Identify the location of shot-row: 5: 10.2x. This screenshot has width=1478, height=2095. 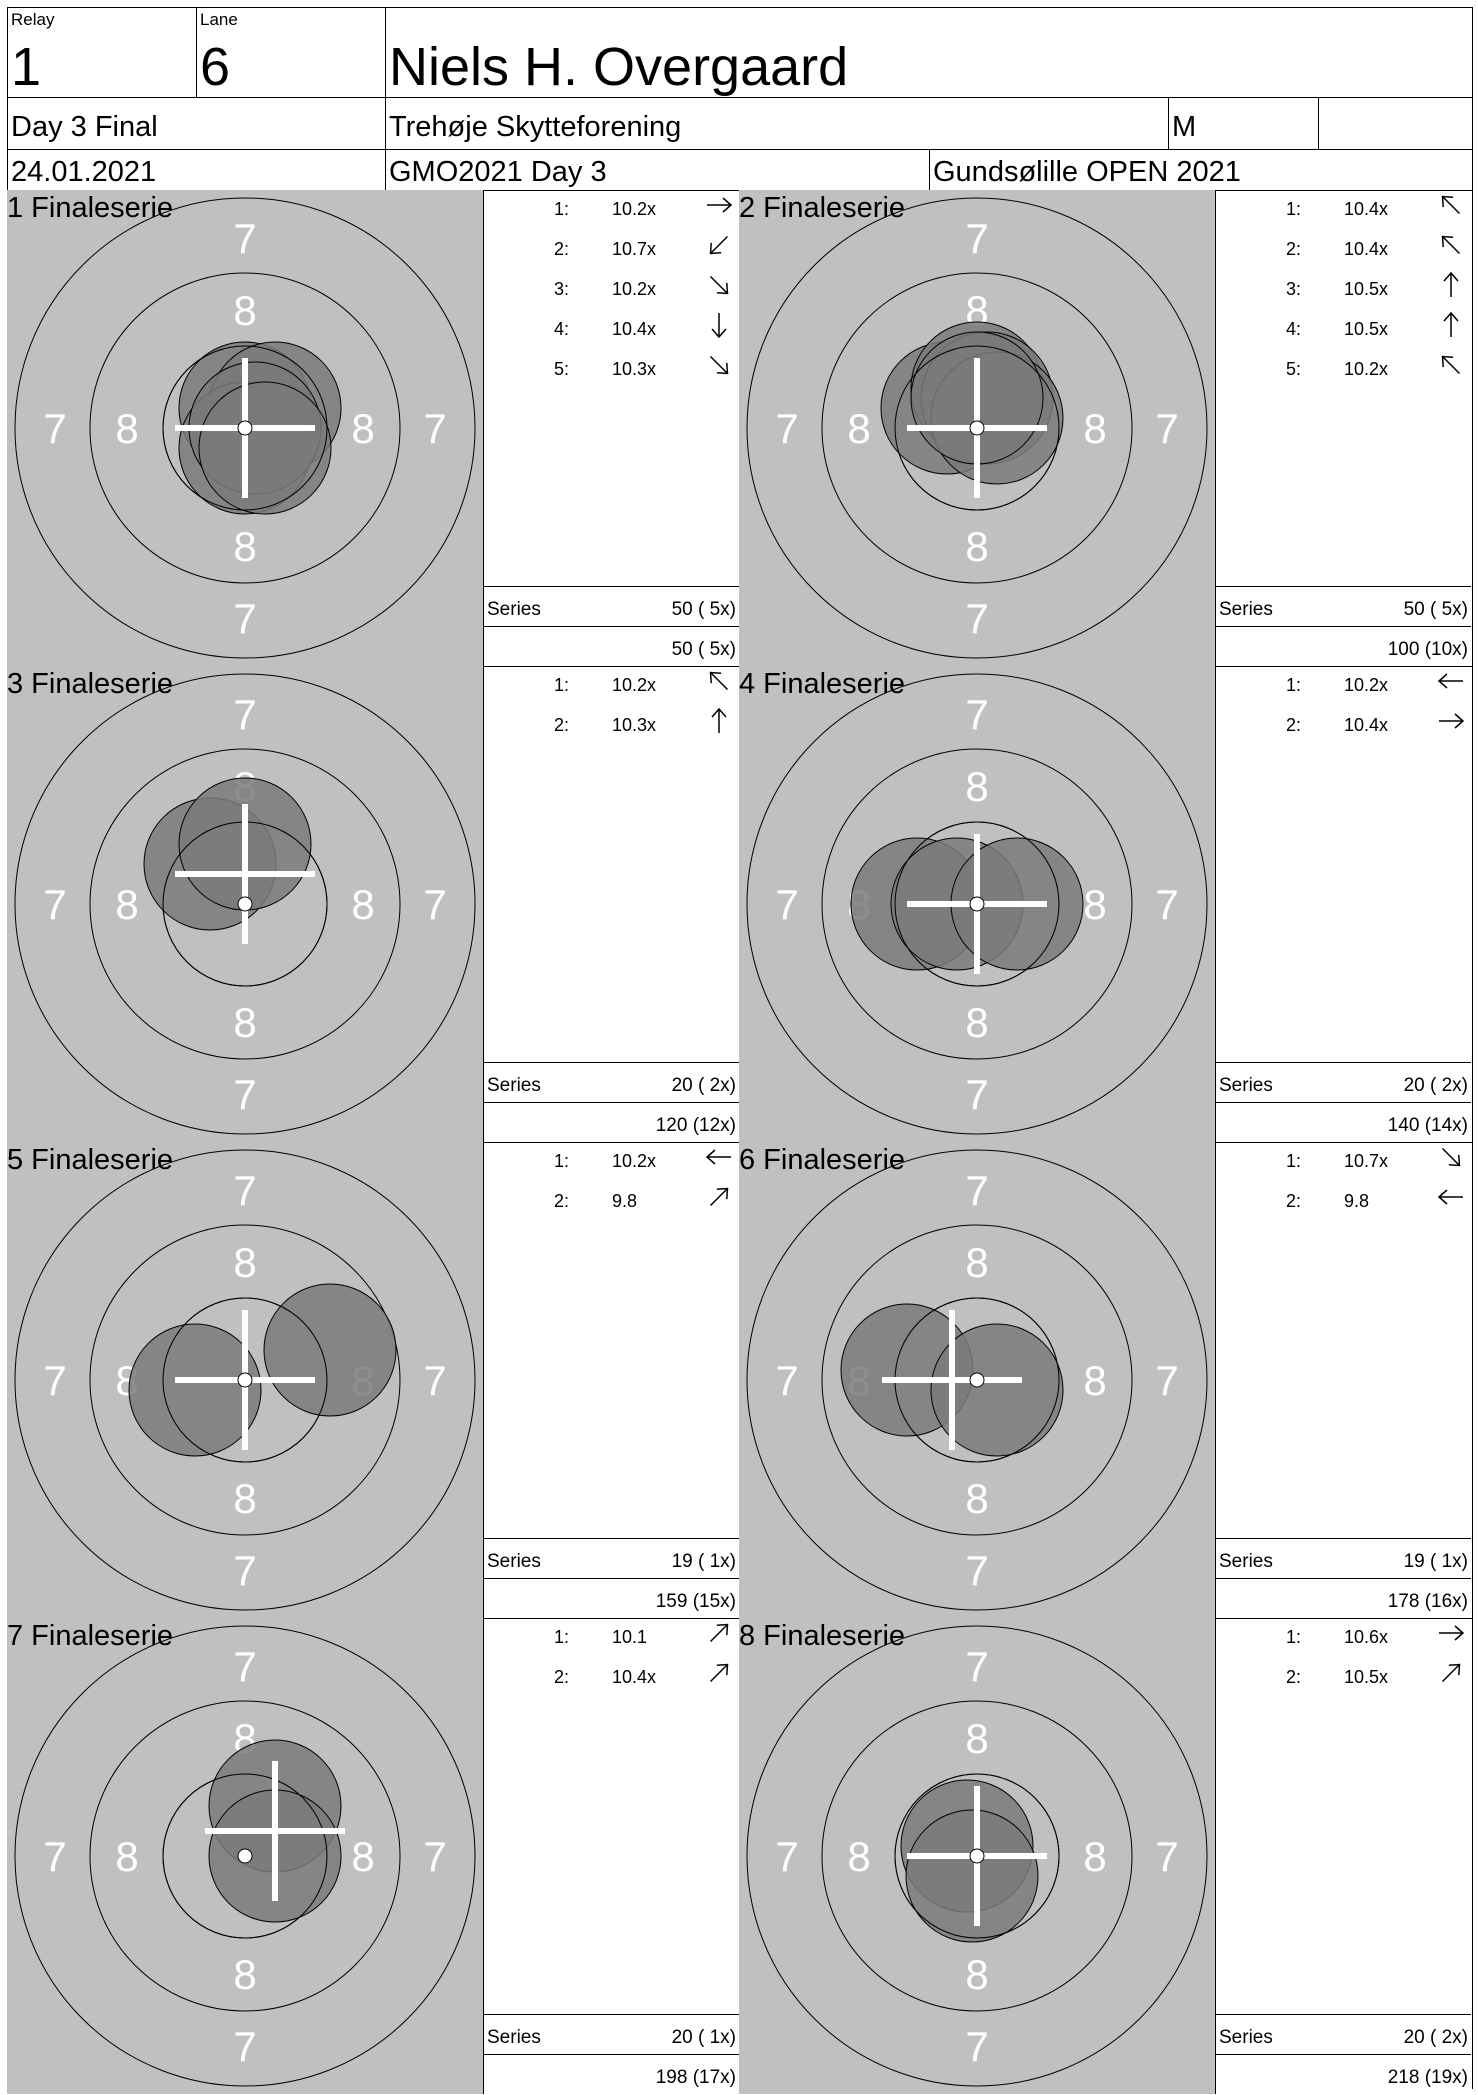
(1343, 370).